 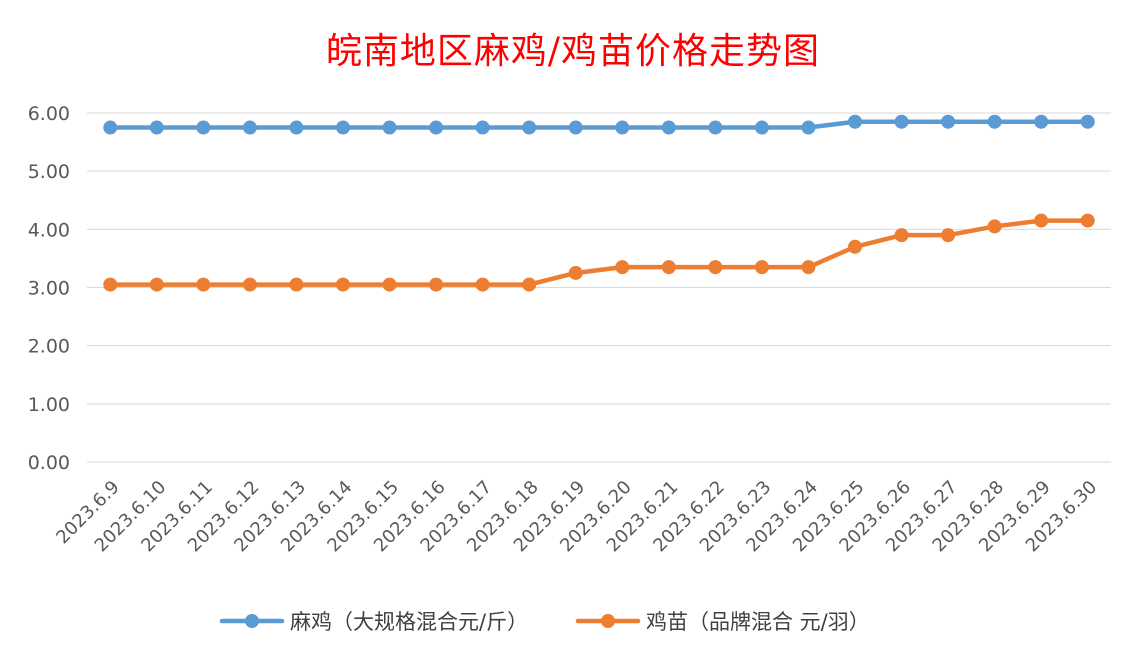 I want to click on y-axis-ticks: 0.00 1.00 2.00 3.00 4.00 5.00 6.00, so click(x=49, y=288).